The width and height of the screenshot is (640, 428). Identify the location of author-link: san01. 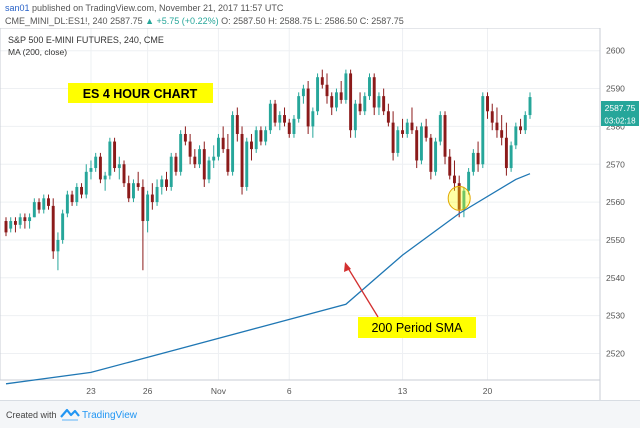
(17, 8).